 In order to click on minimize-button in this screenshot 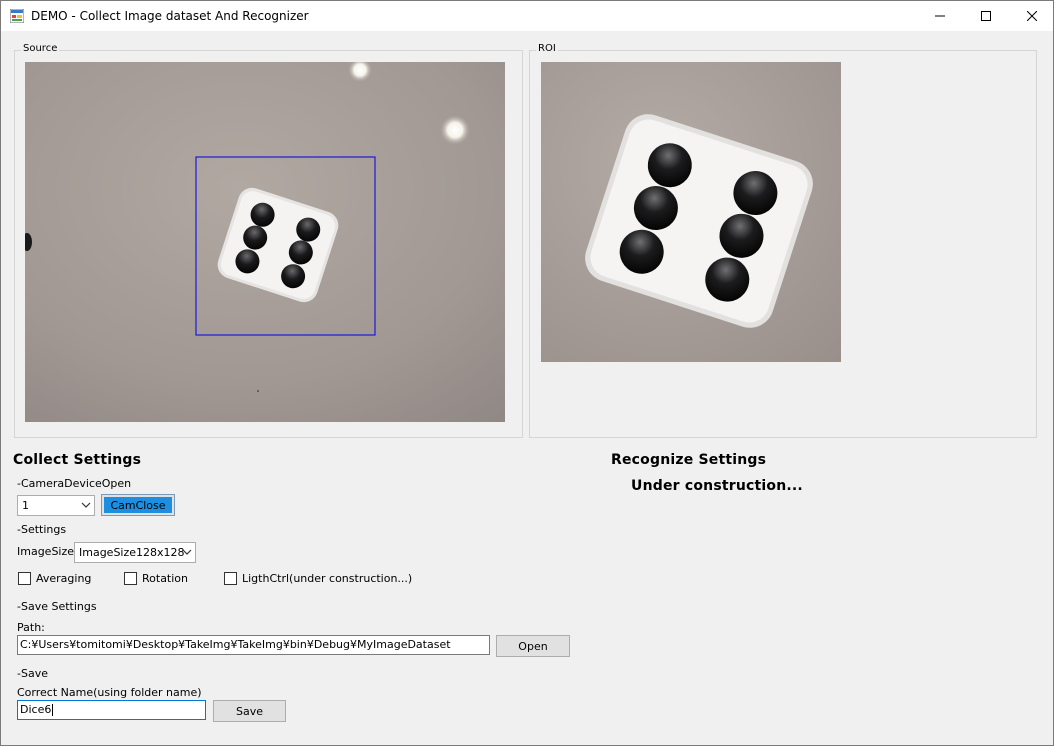, I will do `click(940, 16)`.